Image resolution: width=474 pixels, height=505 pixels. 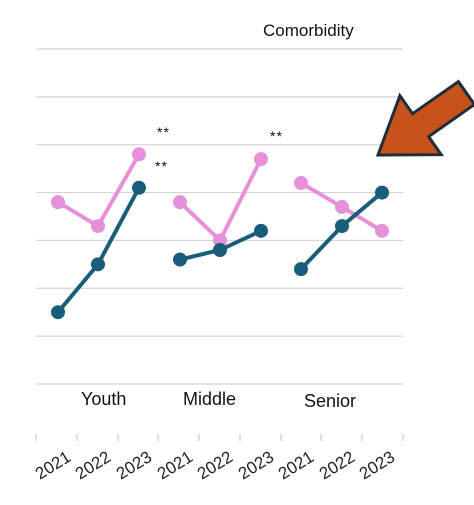 I want to click on pointer-arrow, so click(x=424, y=118).